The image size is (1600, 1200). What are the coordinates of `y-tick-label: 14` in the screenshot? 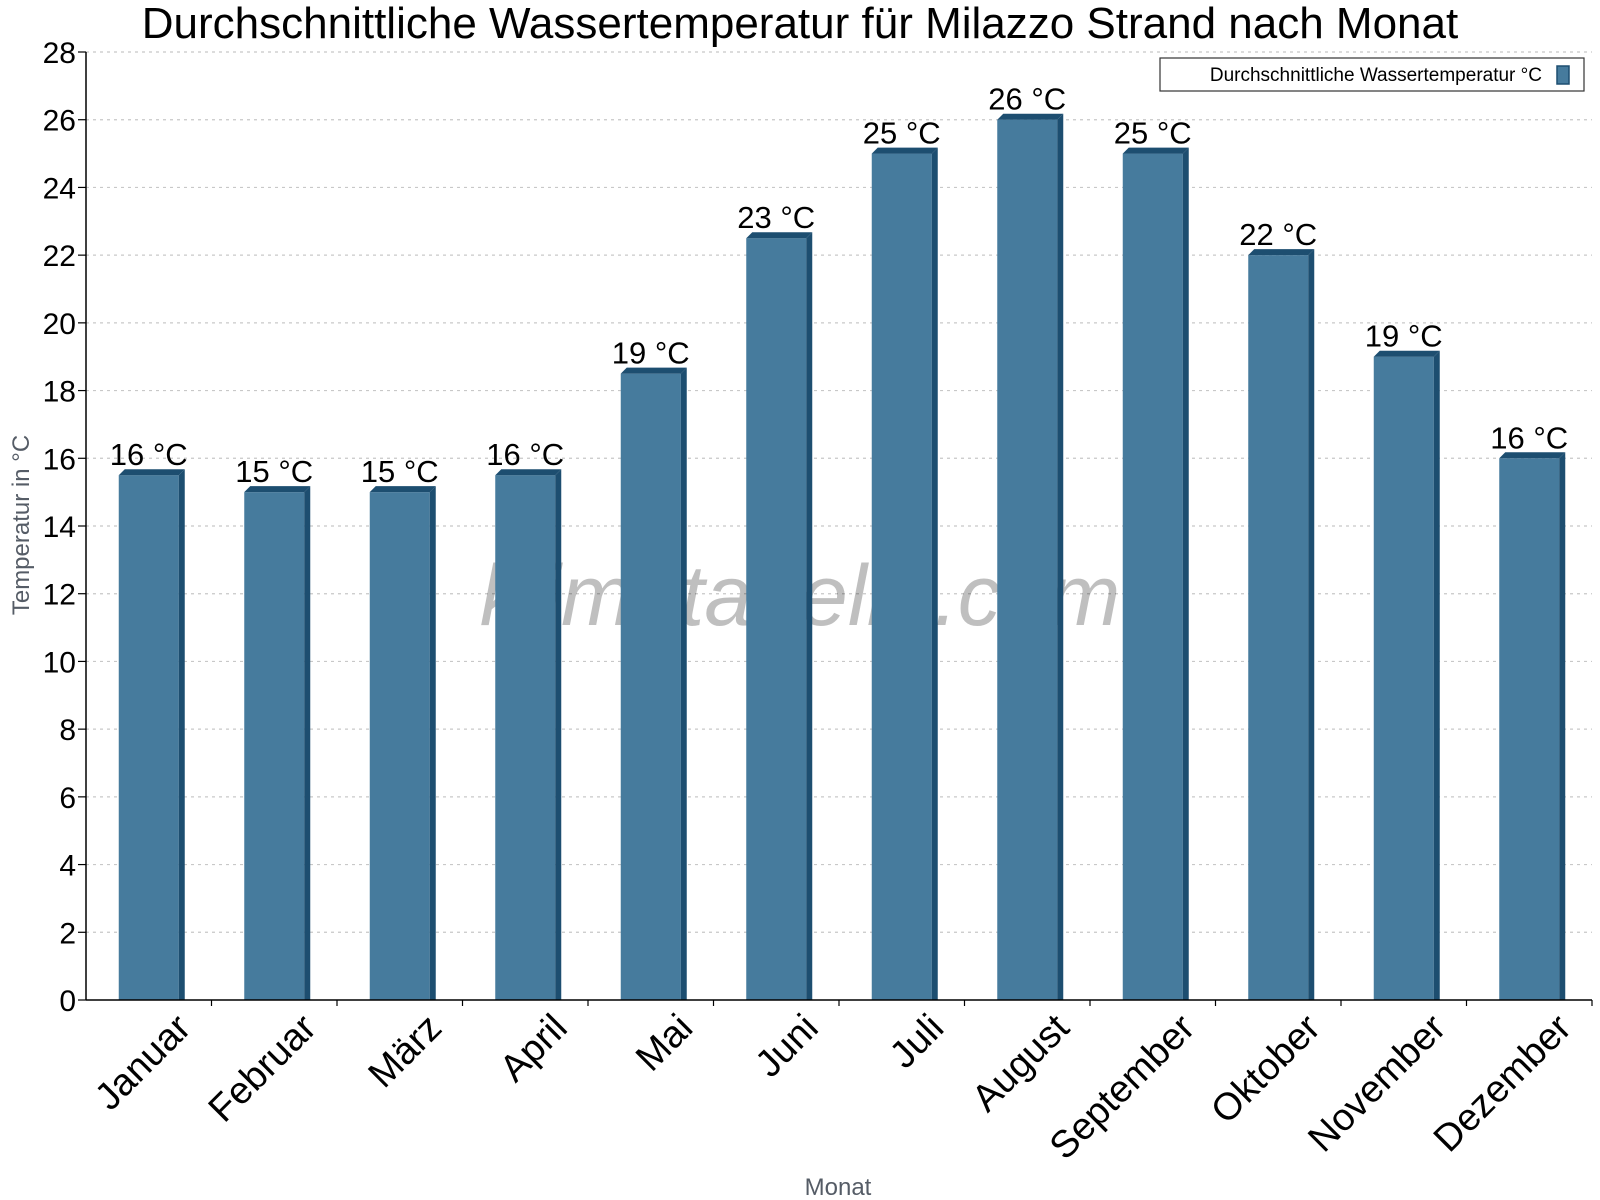 It's located at (59, 527).